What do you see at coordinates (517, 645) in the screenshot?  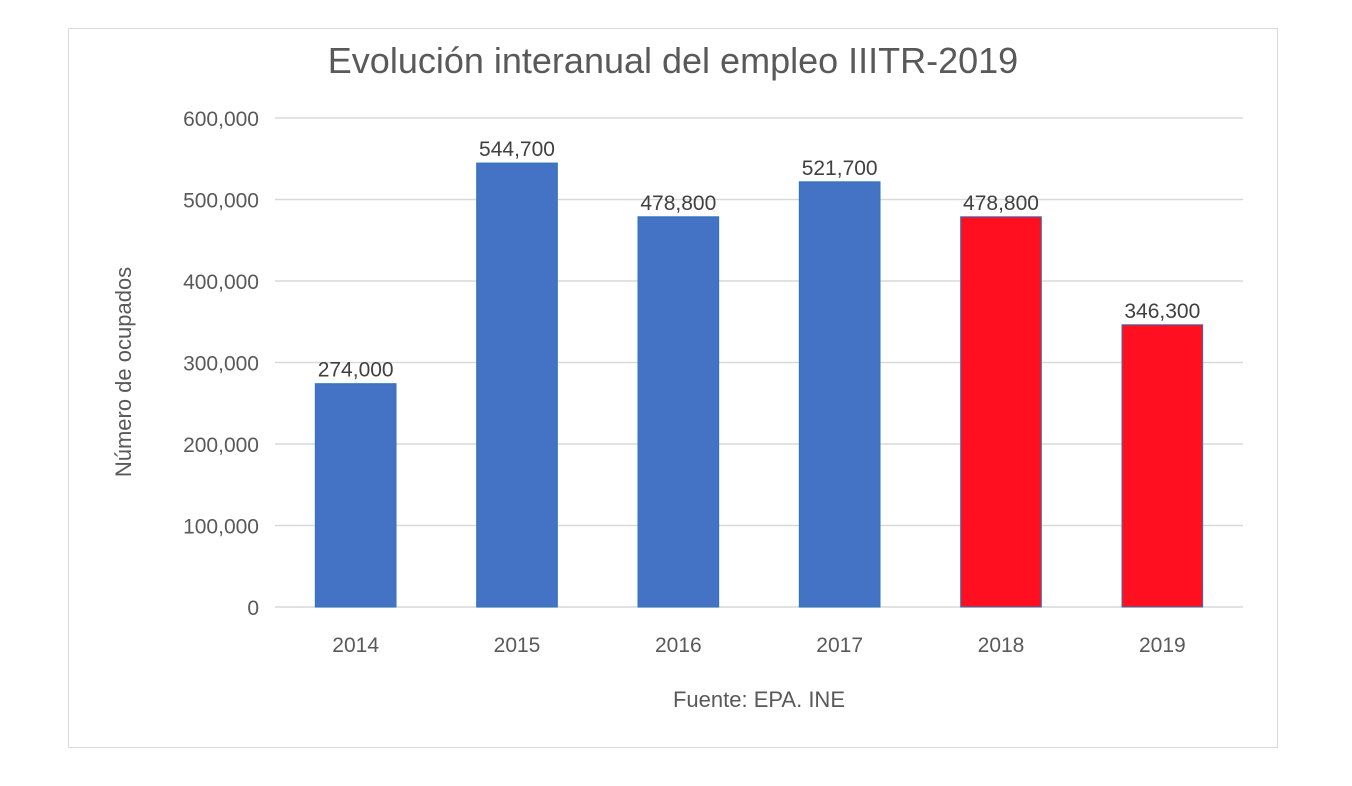 I see `x-tick-label: 2015` at bounding box center [517, 645].